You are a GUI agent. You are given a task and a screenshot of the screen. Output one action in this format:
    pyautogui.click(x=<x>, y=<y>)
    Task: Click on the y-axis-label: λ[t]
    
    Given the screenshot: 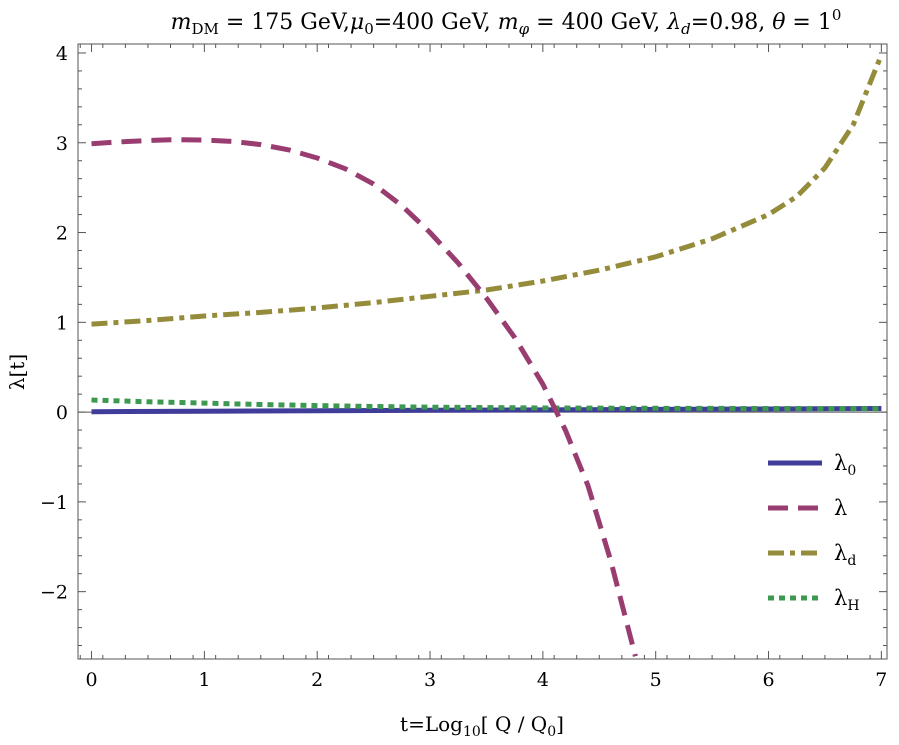 What is the action you would take?
    pyautogui.click(x=17, y=372)
    